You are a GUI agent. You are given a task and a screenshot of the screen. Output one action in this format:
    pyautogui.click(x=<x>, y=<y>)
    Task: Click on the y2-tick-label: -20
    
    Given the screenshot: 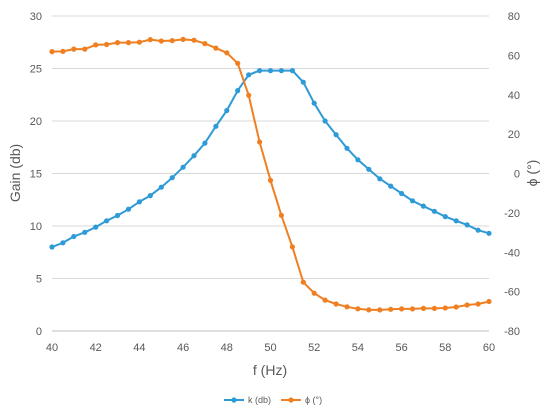 What is the action you would take?
    pyautogui.click(x=512, y=214)
    